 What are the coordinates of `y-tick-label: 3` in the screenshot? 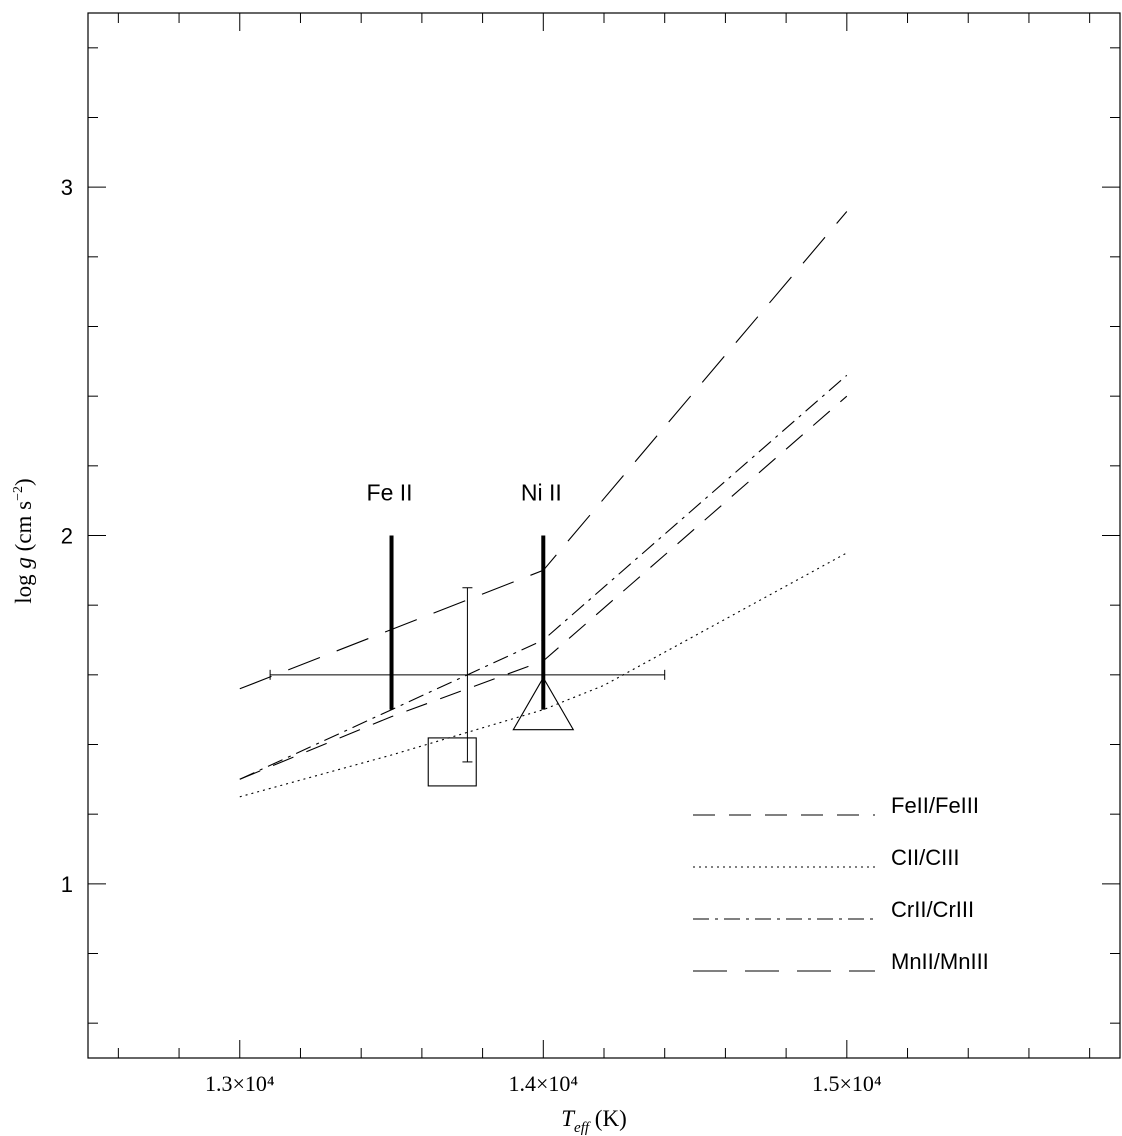 It's located at (67, 187).